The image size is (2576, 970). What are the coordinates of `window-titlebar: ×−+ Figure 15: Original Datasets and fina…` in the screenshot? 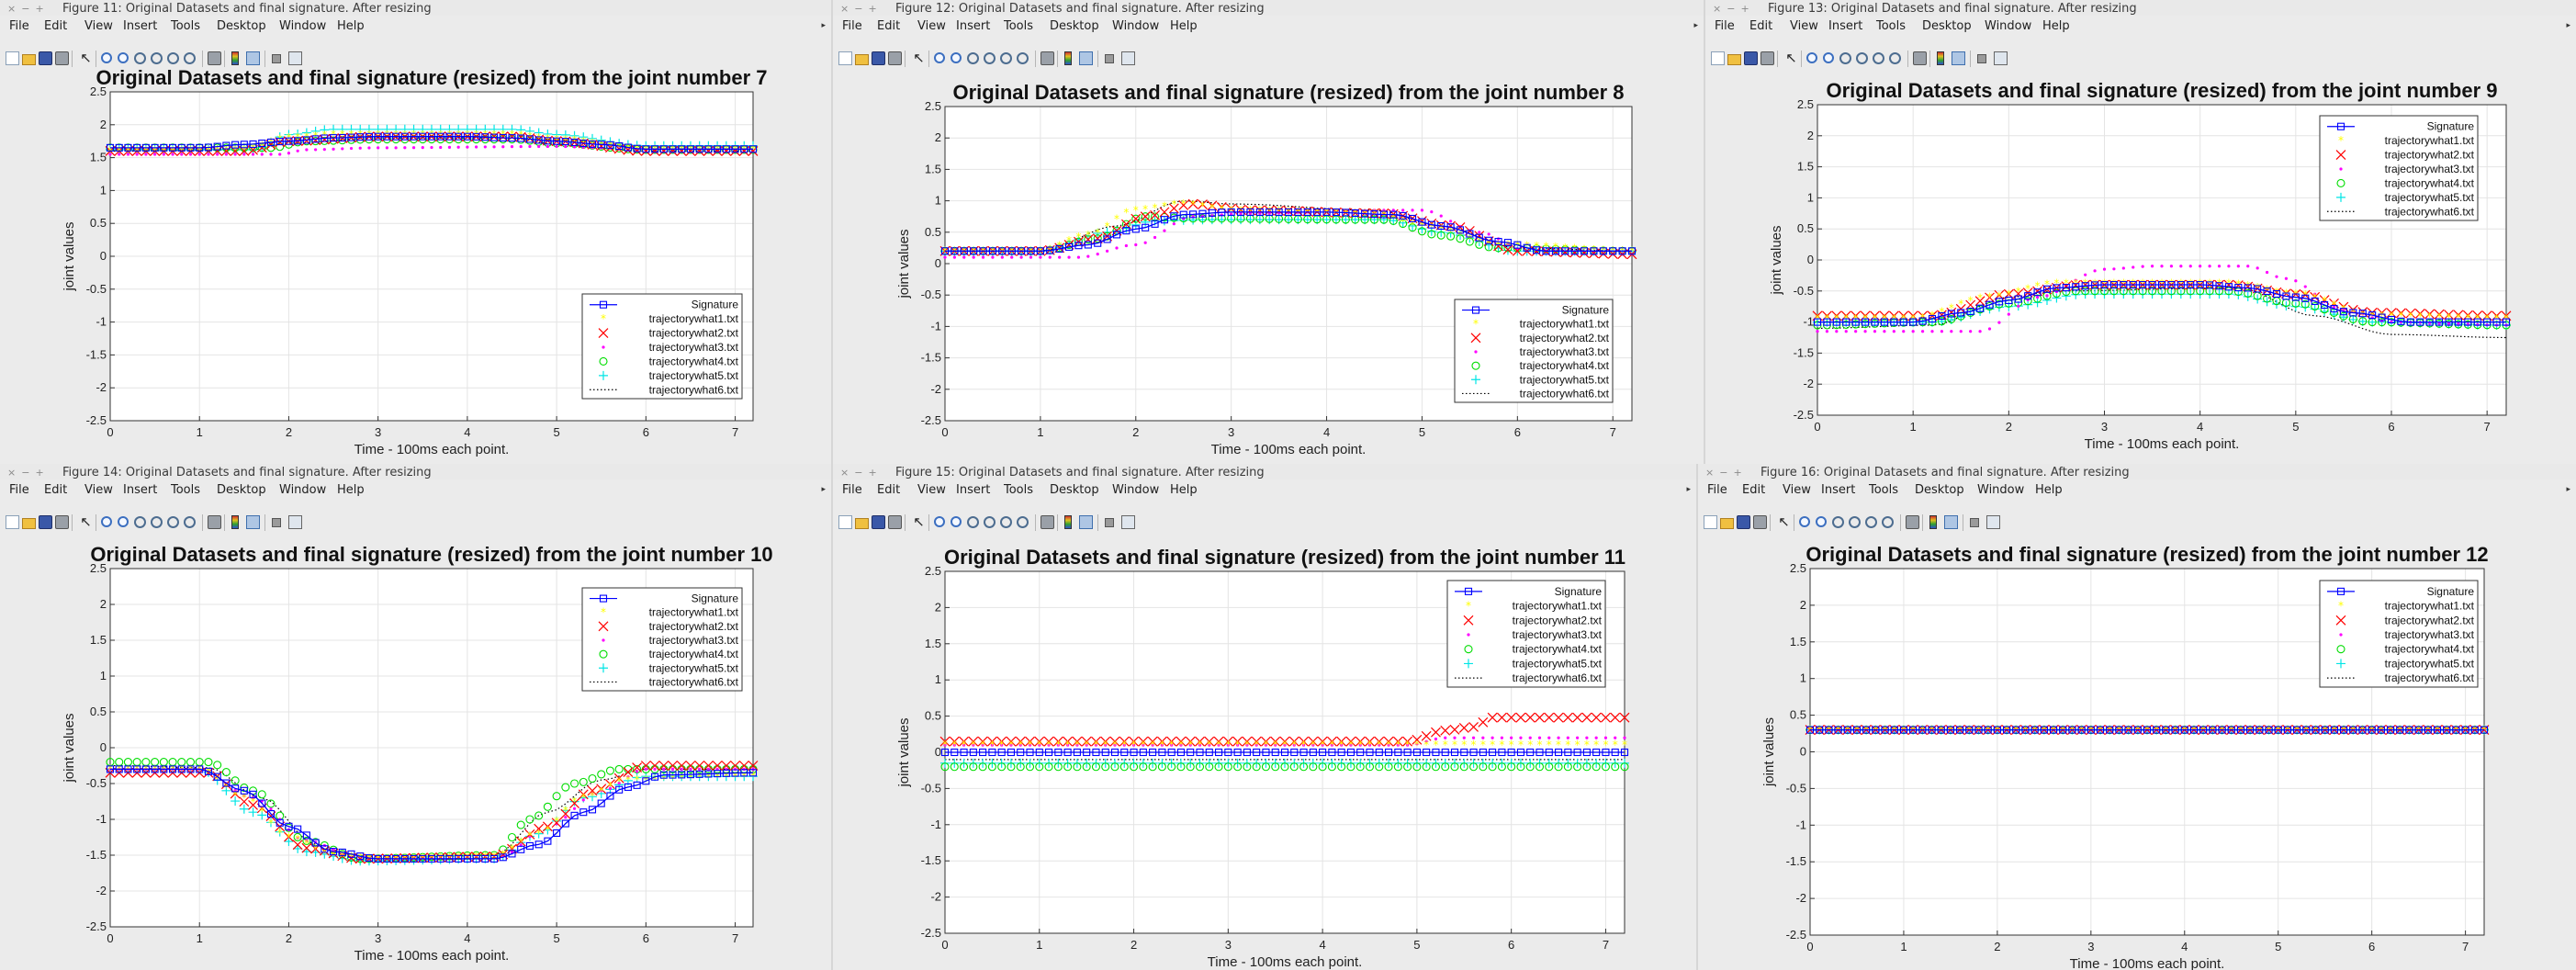 It's located at (1264, 471).